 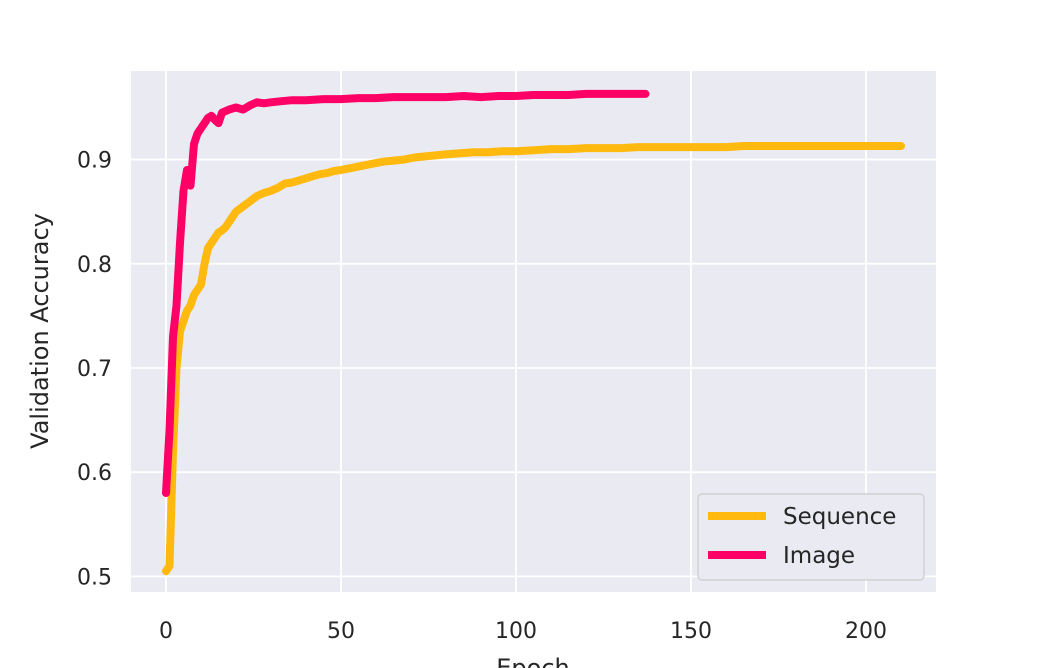 I want to click on y-tick-label: 0.6, so click(x=94, y=473).